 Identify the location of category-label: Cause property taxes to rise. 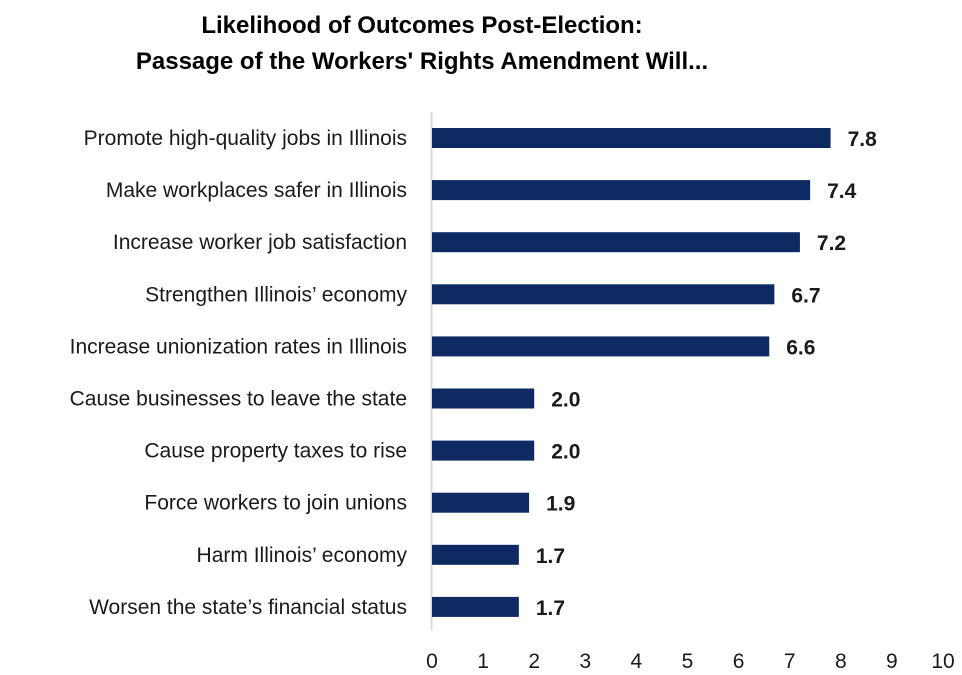
(275, 451).